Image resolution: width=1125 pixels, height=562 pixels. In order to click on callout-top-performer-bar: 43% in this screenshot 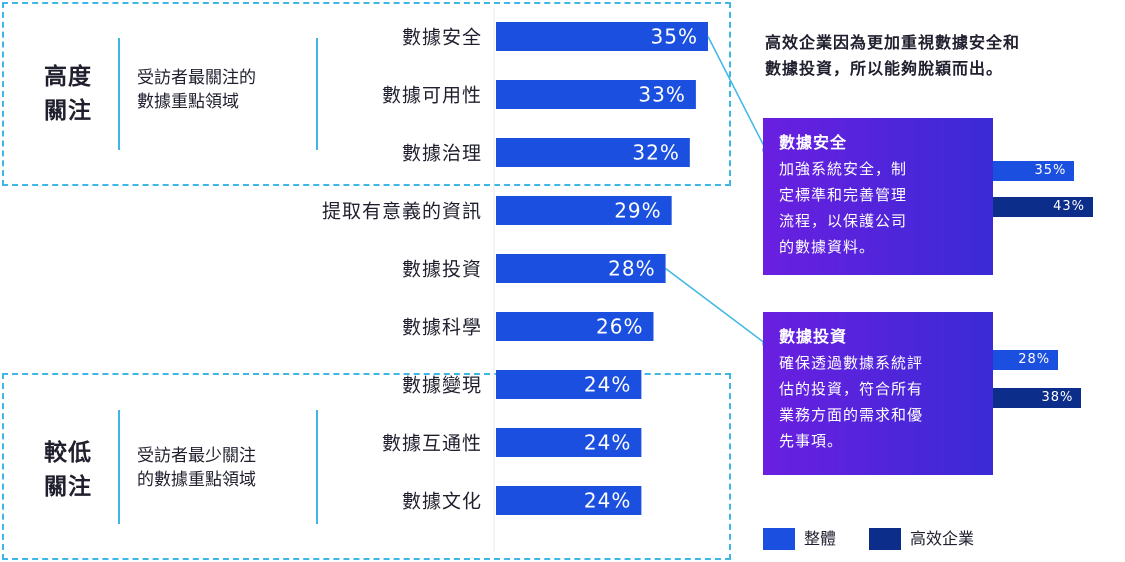, I will do `click(1043, 207)`.